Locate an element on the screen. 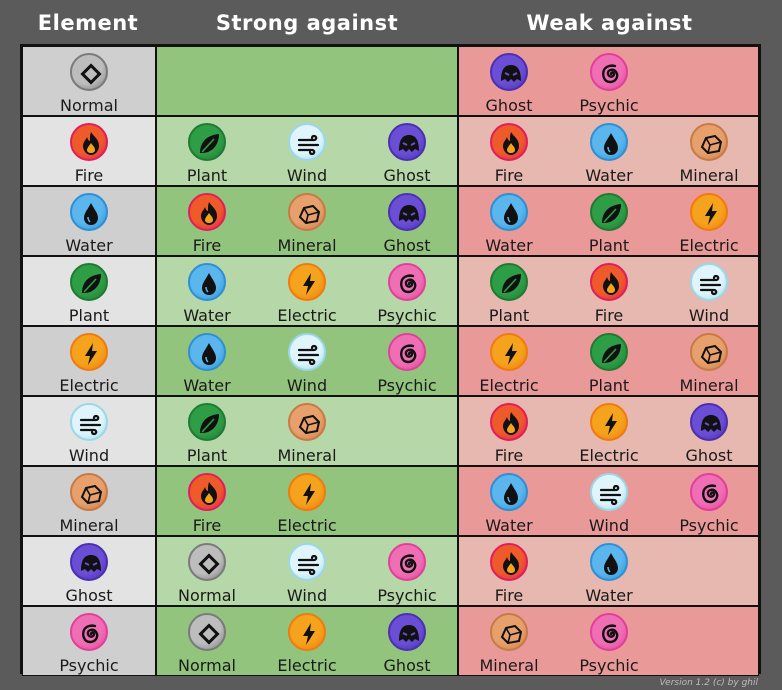 This screenshot has width=782, height=690. header-strong-against: Strong against is located at coordinates (307, 23).